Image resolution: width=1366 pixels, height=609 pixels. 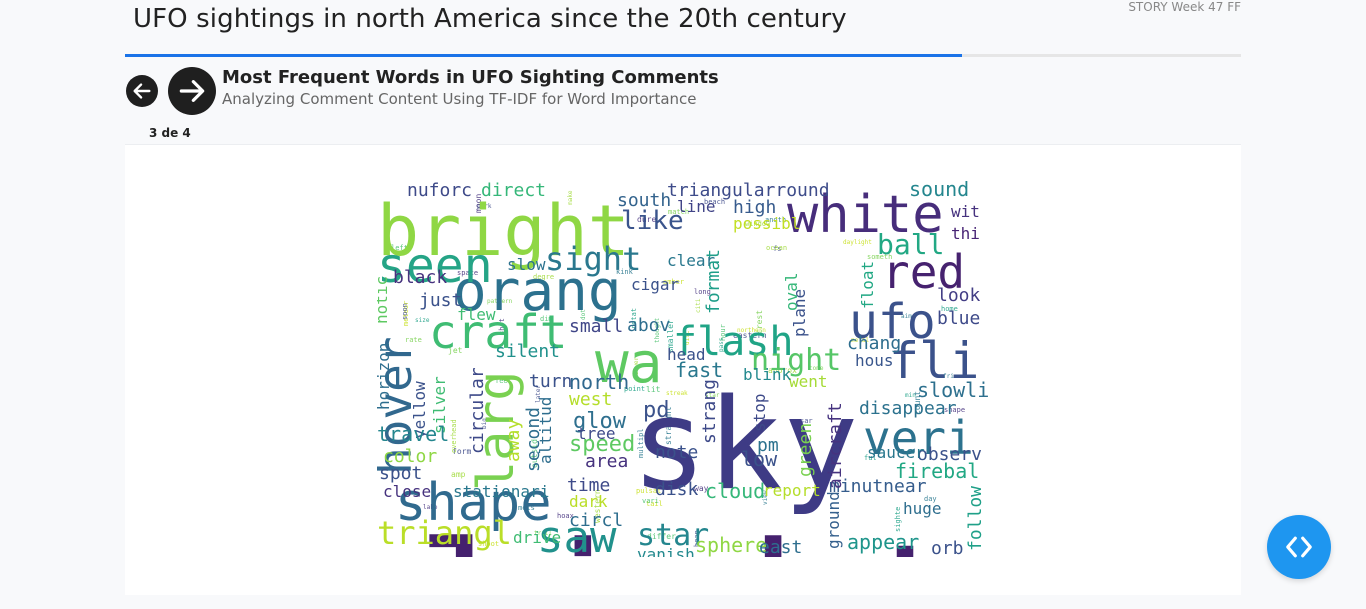 I want to click on wordcloud-word: altitud, so click(x=545, y=430).